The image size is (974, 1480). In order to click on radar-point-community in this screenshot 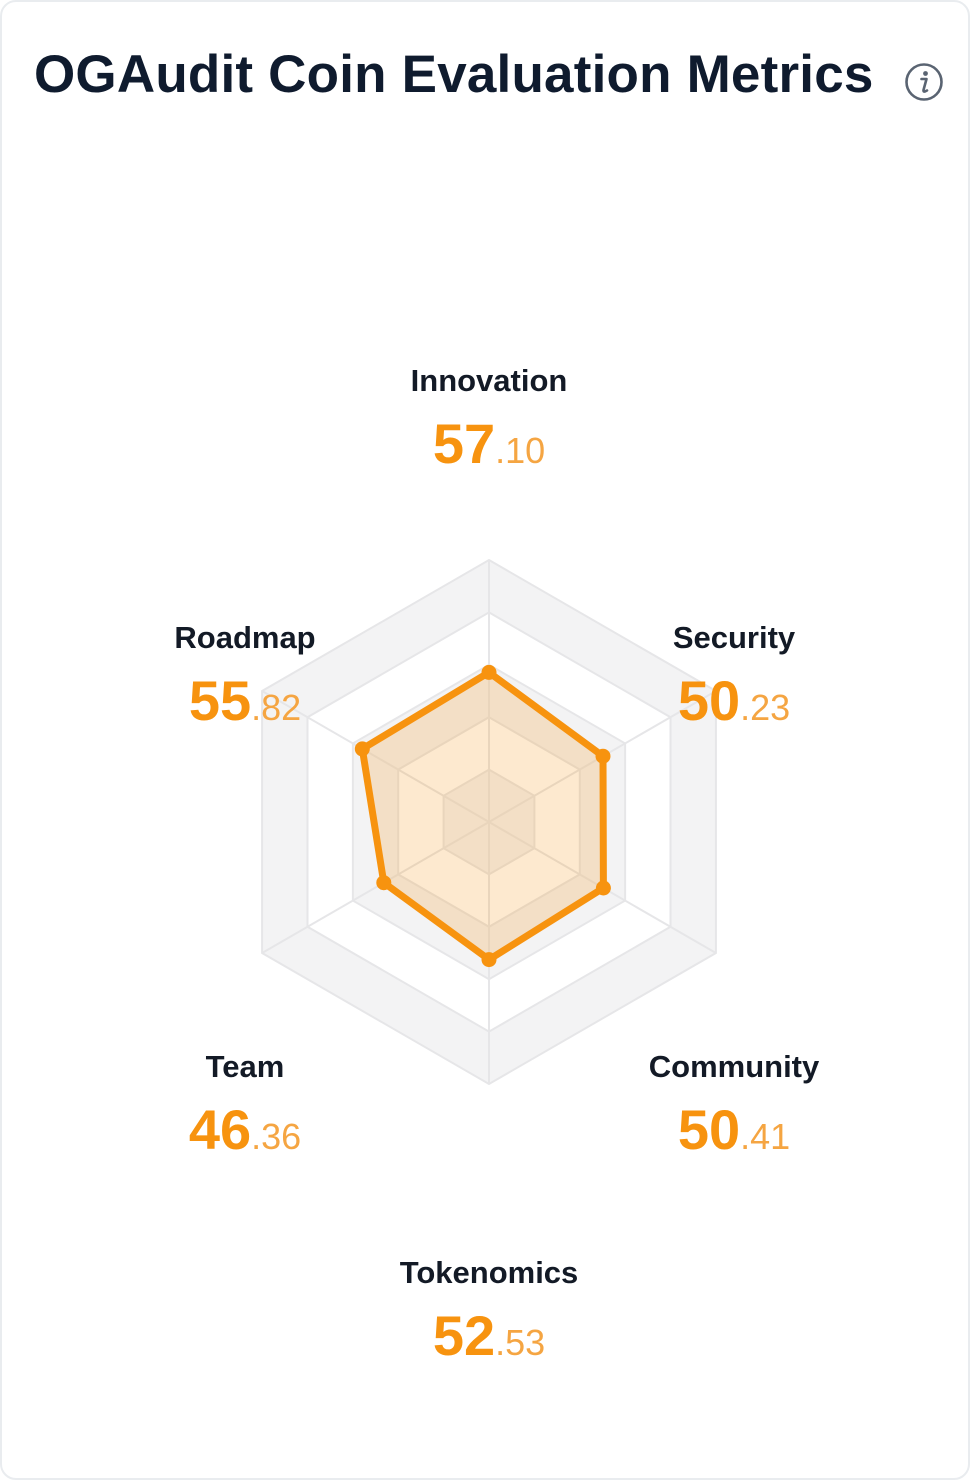, I will do `click(603, 888)`.